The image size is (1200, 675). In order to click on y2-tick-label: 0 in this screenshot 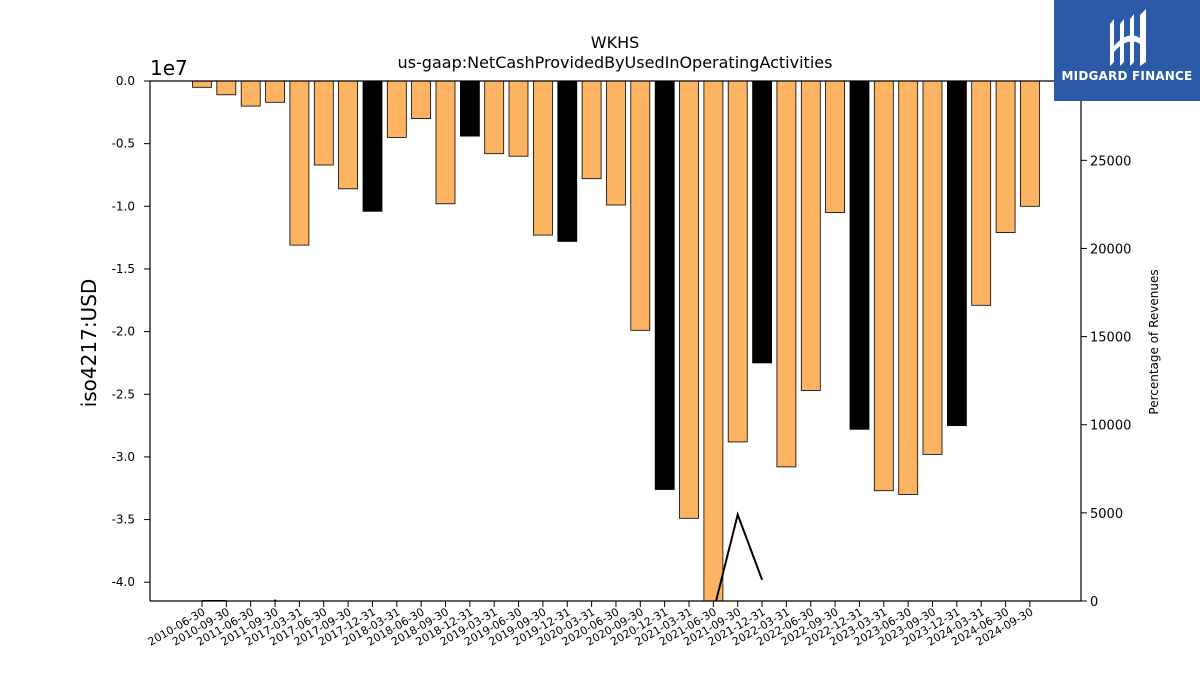, I will do `click(1094, 602)`.